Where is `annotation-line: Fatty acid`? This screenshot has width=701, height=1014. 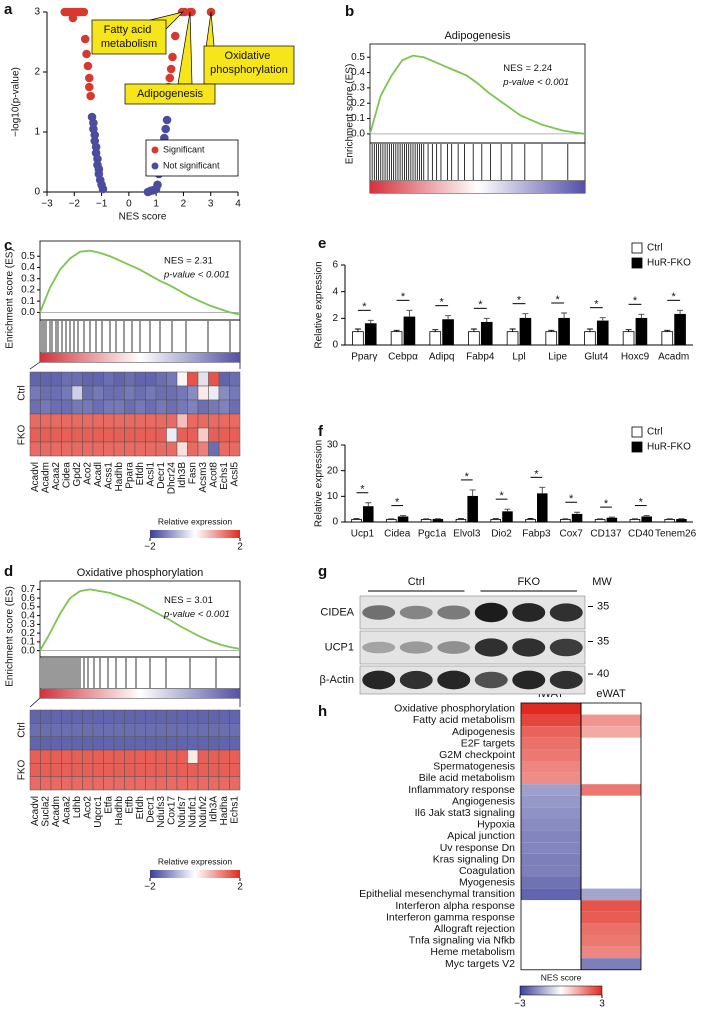
annotation-line: Fatty acid is located at coordinates (129, 30).